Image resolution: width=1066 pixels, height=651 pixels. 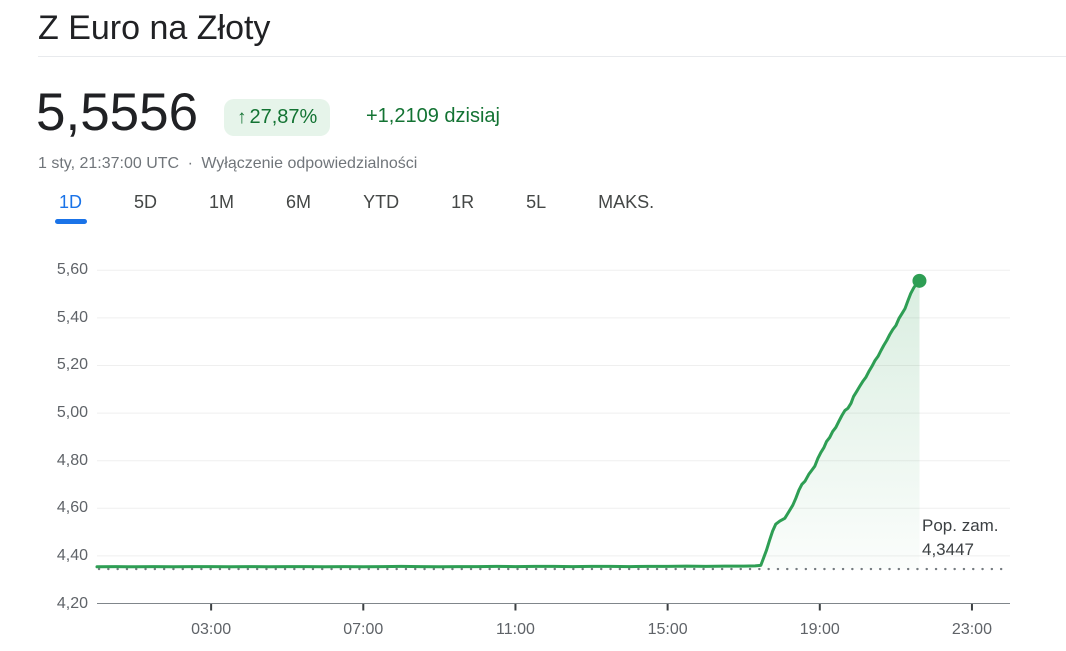 What do you see at coordinates (72, 460) in the screenshot?
I see `y-axis-label: 4,80` at bounding box center [72, 460].